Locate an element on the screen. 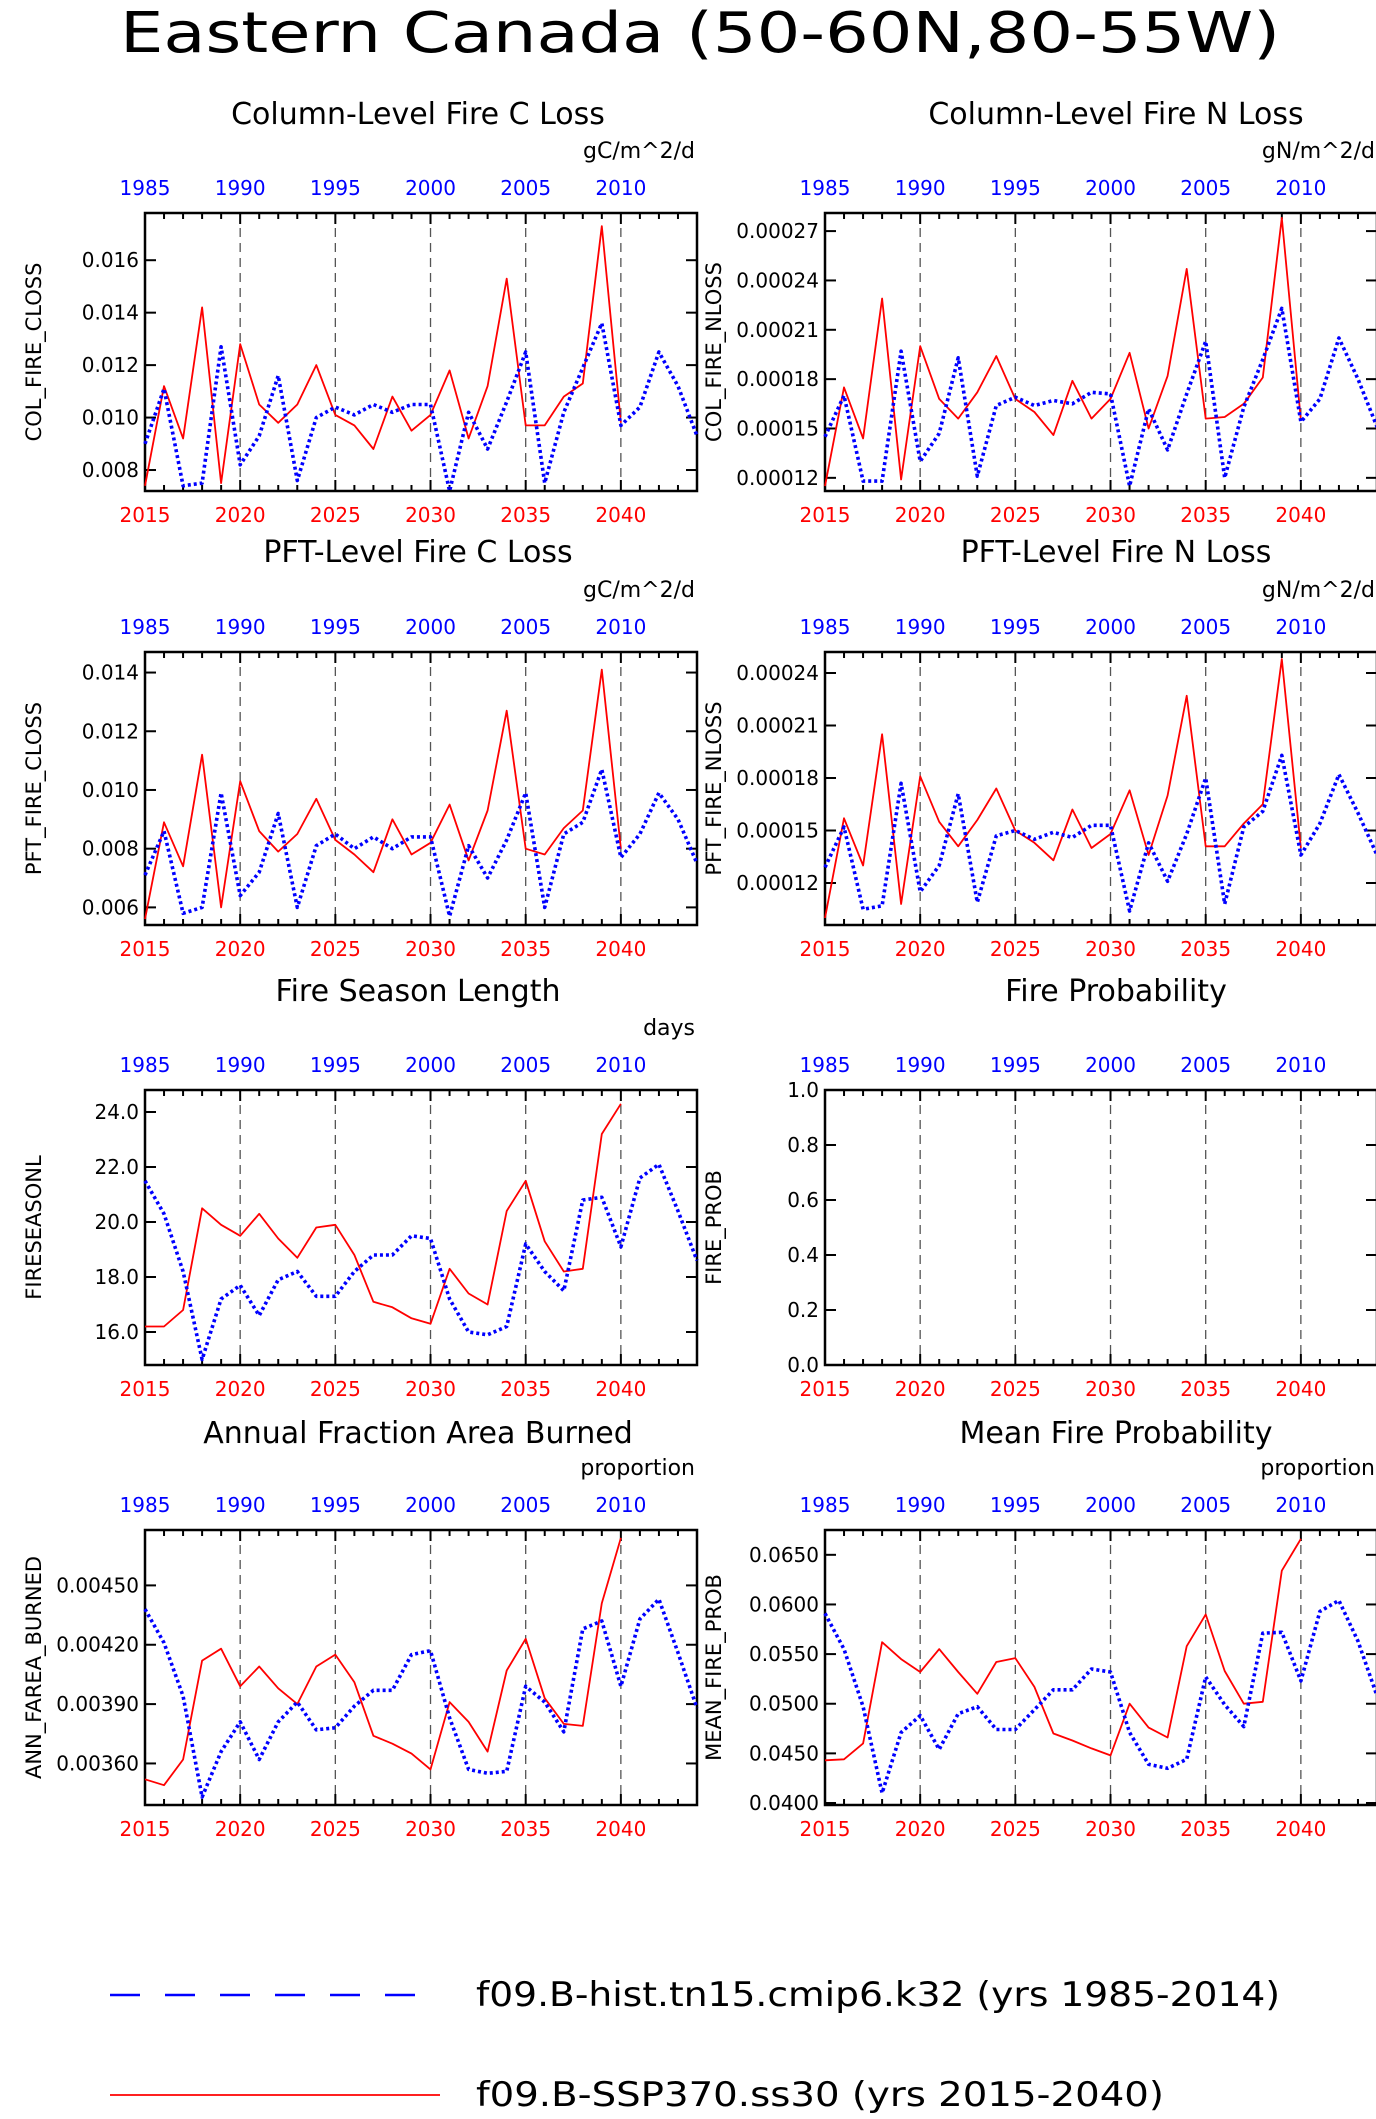  y-tick-label: 0.0650 is located at coordinates (784, 1555).